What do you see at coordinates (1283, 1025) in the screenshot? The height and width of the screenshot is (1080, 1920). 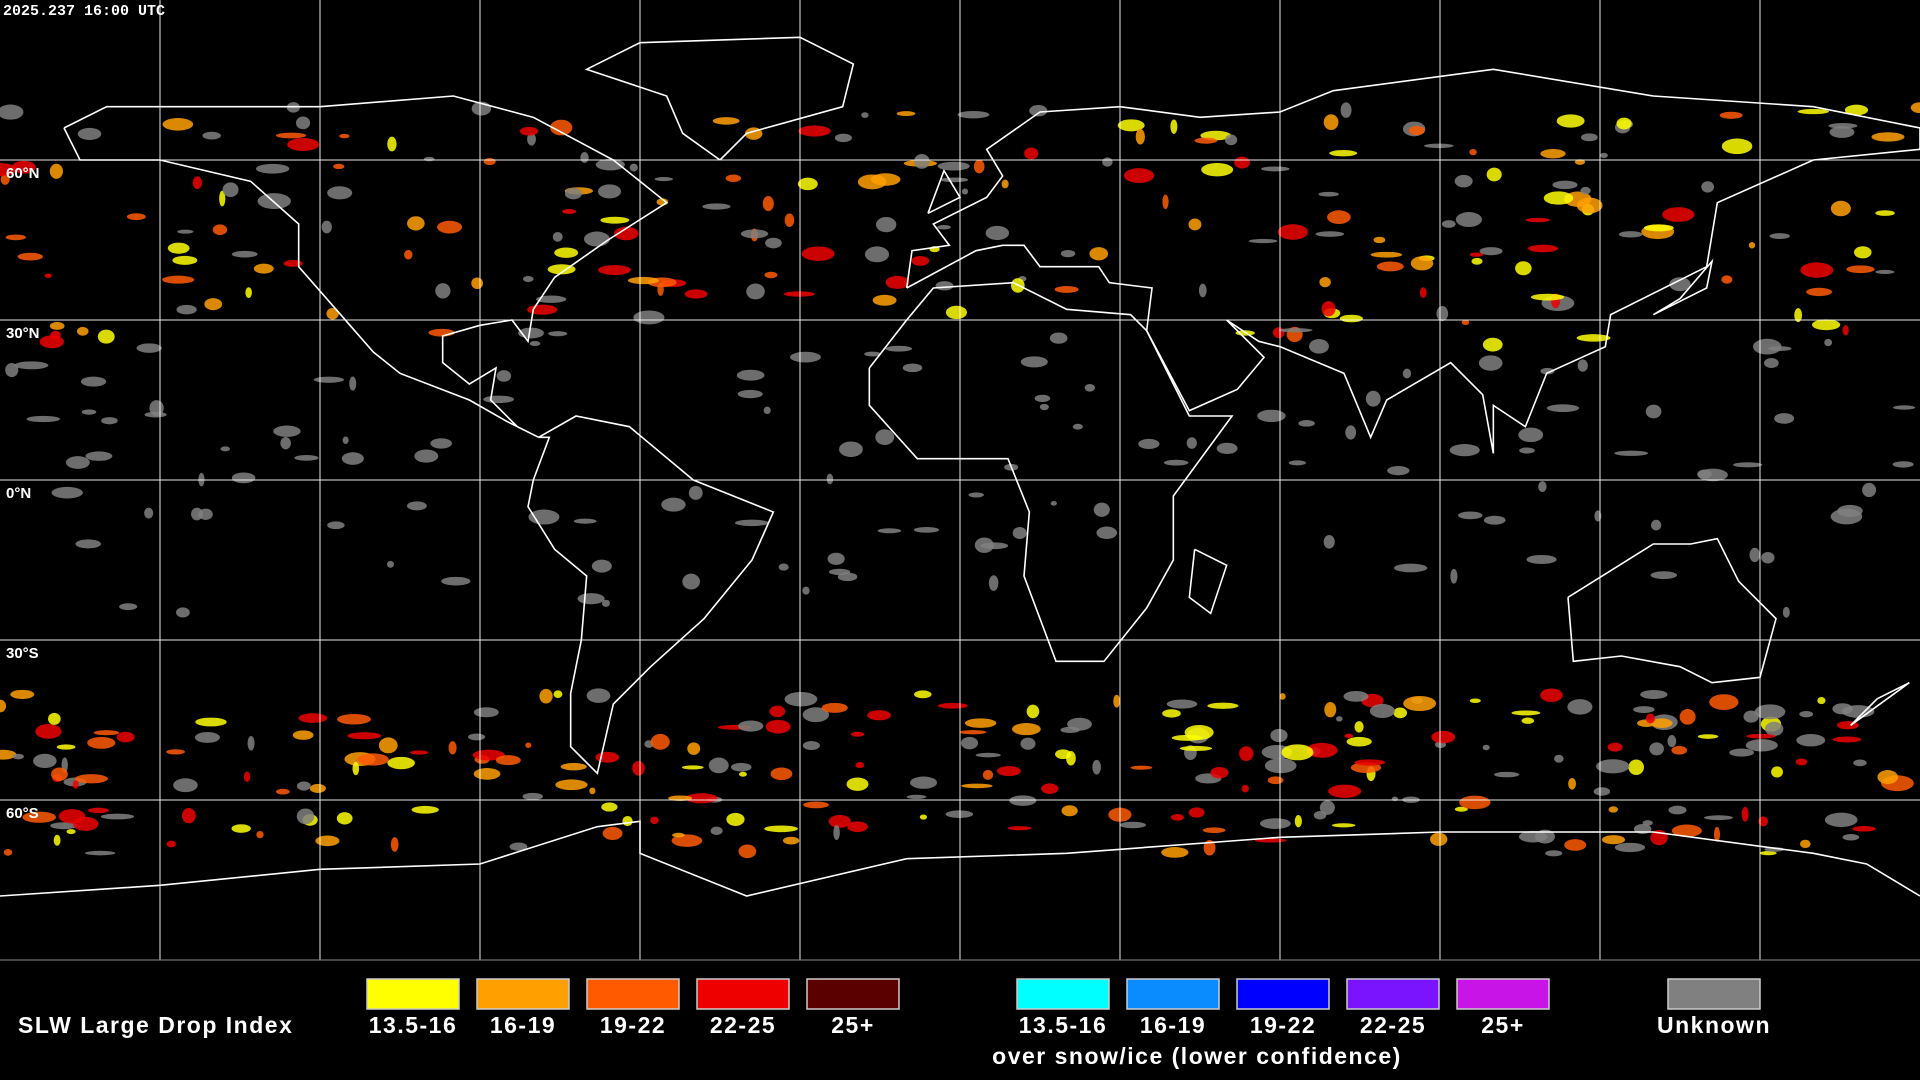 I see `legend-label: 19-22` at bounding box center [1283, 1025].